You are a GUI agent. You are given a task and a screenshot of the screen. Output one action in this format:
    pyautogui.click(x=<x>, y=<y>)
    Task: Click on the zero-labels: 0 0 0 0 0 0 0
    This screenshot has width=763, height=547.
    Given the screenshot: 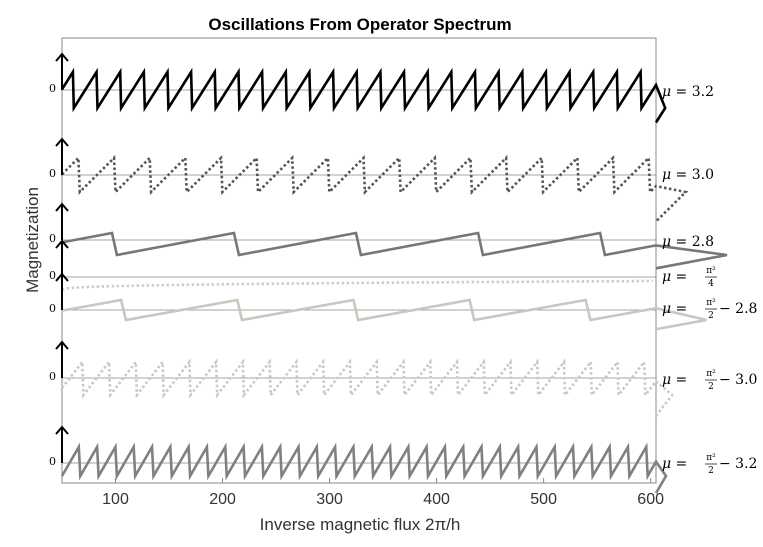 What is the action you would take?
    pyautogui.click(x=52, y=275)
    